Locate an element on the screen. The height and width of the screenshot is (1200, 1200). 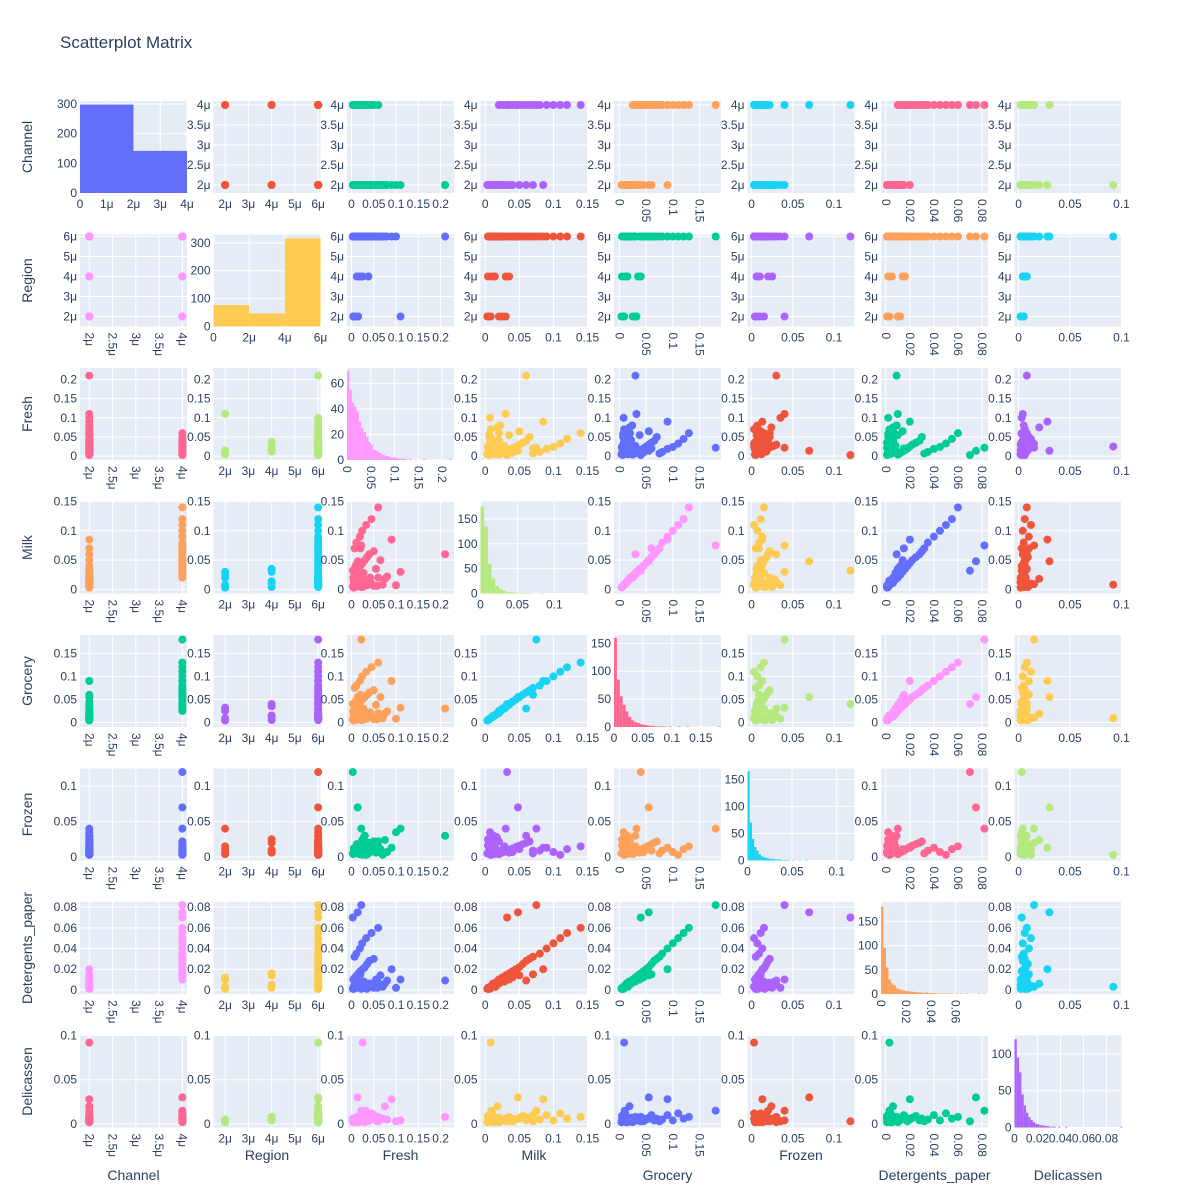
x-tick-label: 6μ is located at coordinates (321, 338).